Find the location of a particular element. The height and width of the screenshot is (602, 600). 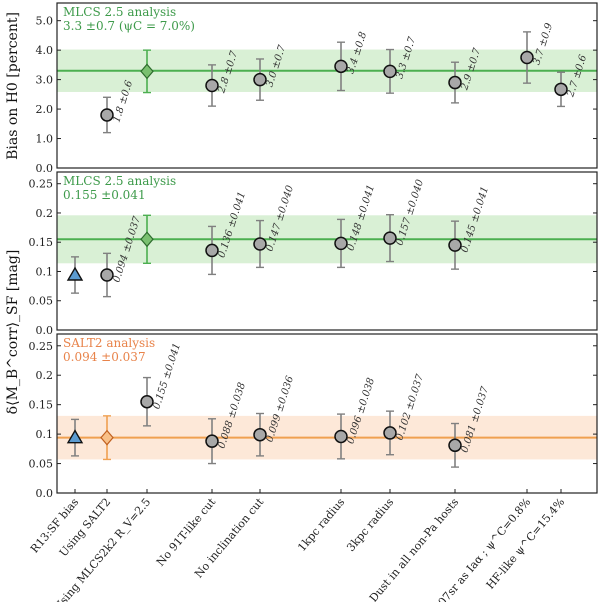

reference-value-label: 0.094 ±0.037 is located at coordinates (104, 357).